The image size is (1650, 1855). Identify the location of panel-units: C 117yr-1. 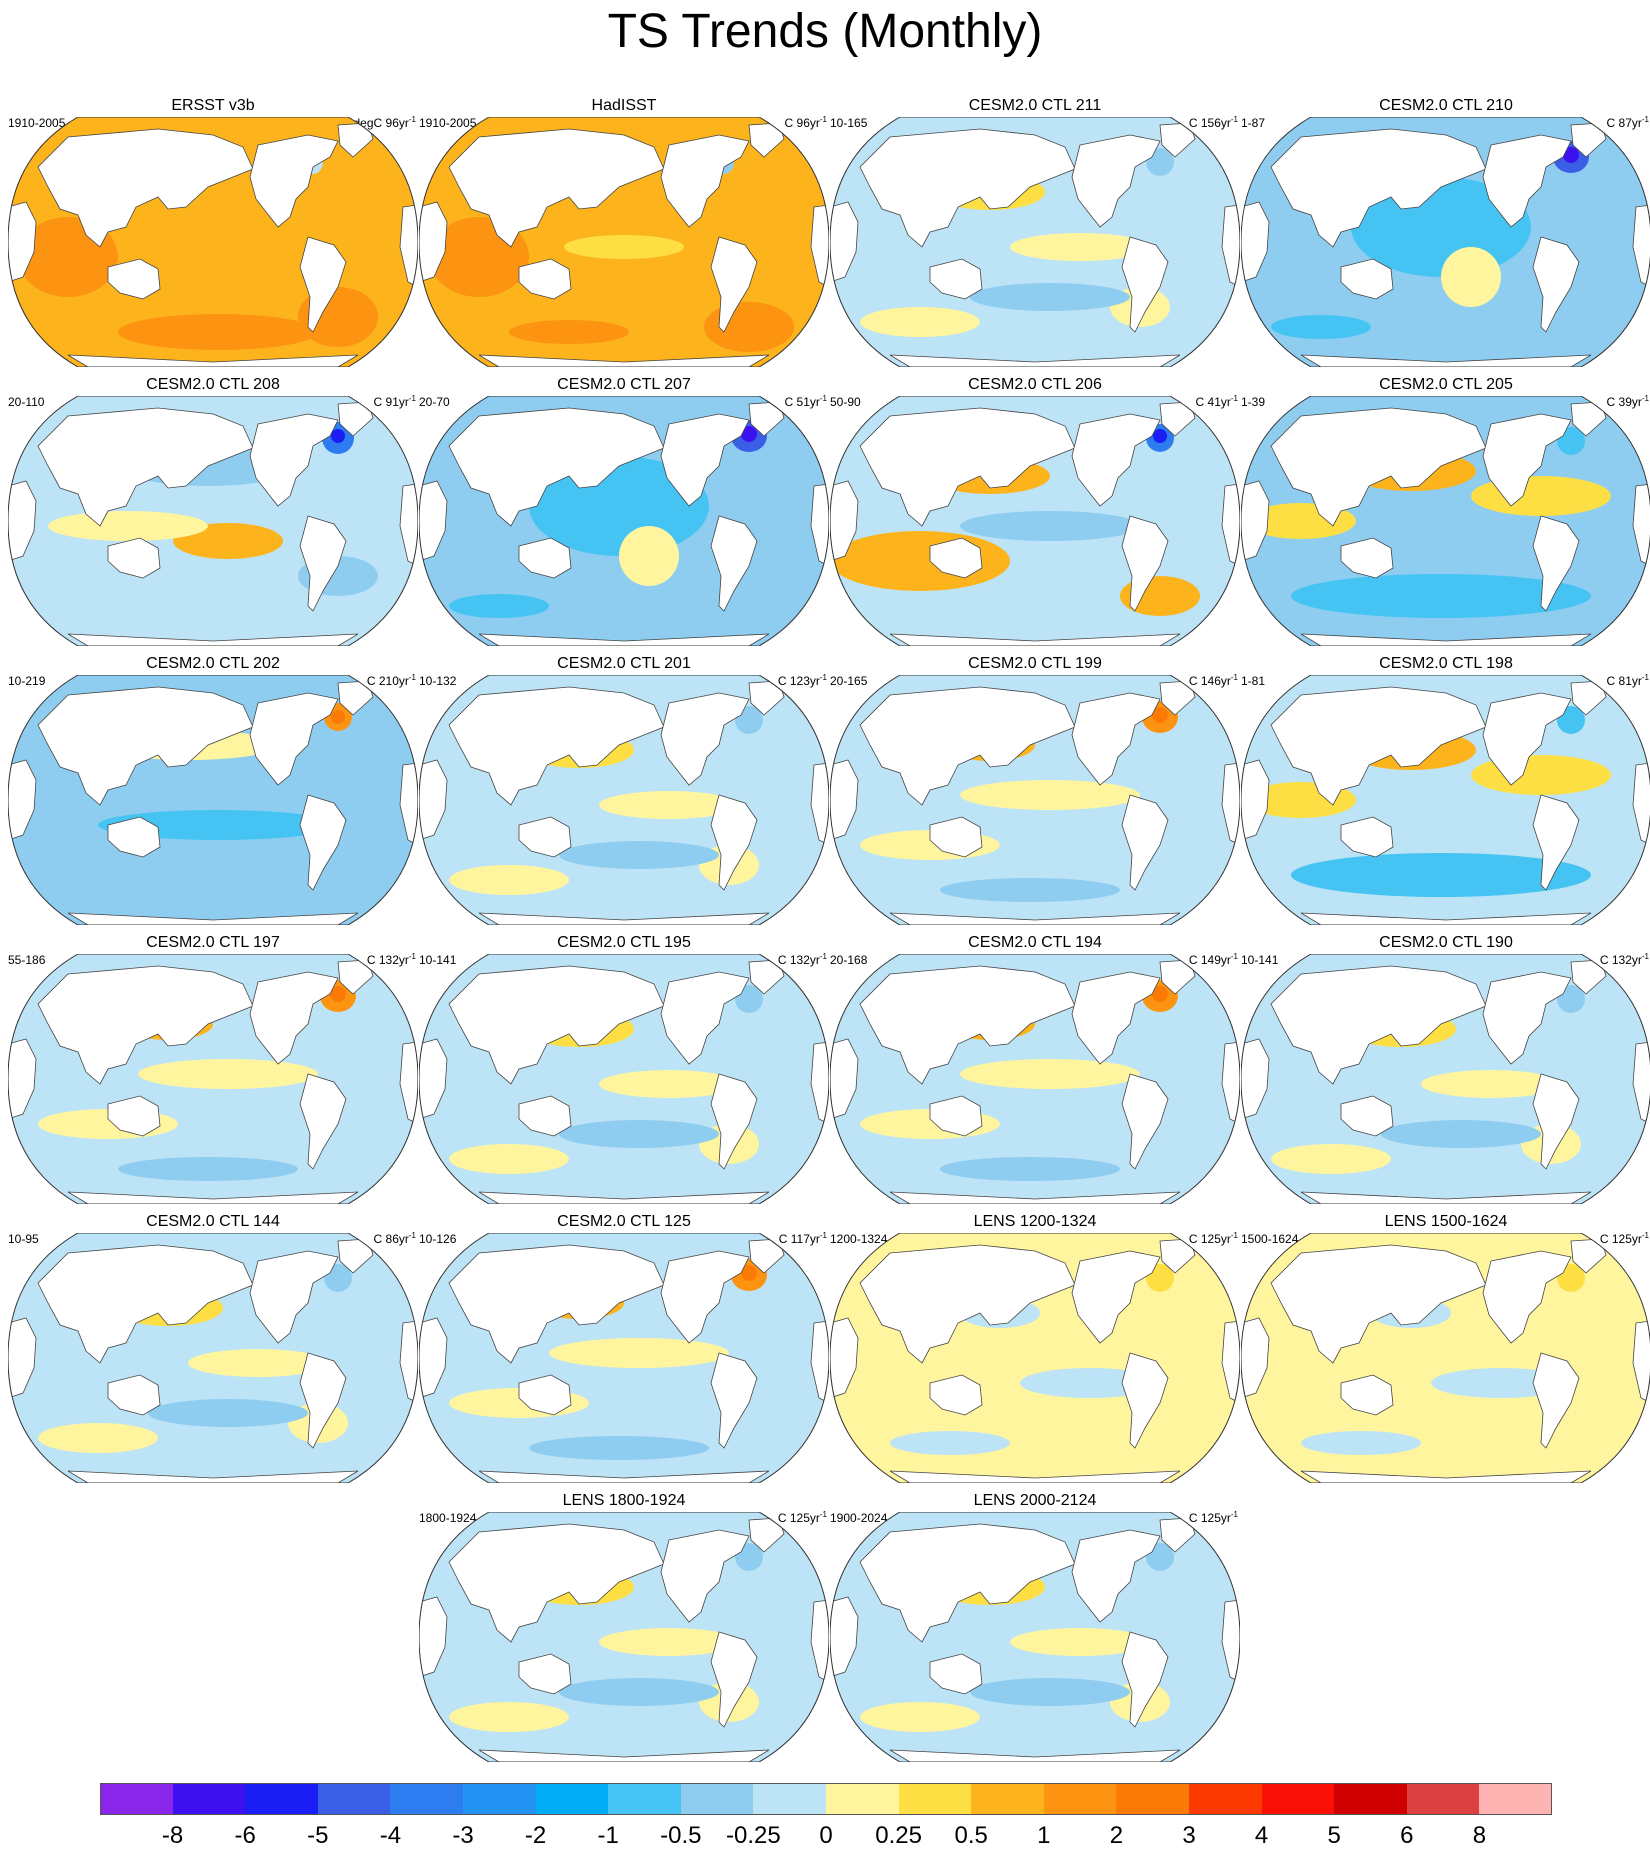
(803, 1237).